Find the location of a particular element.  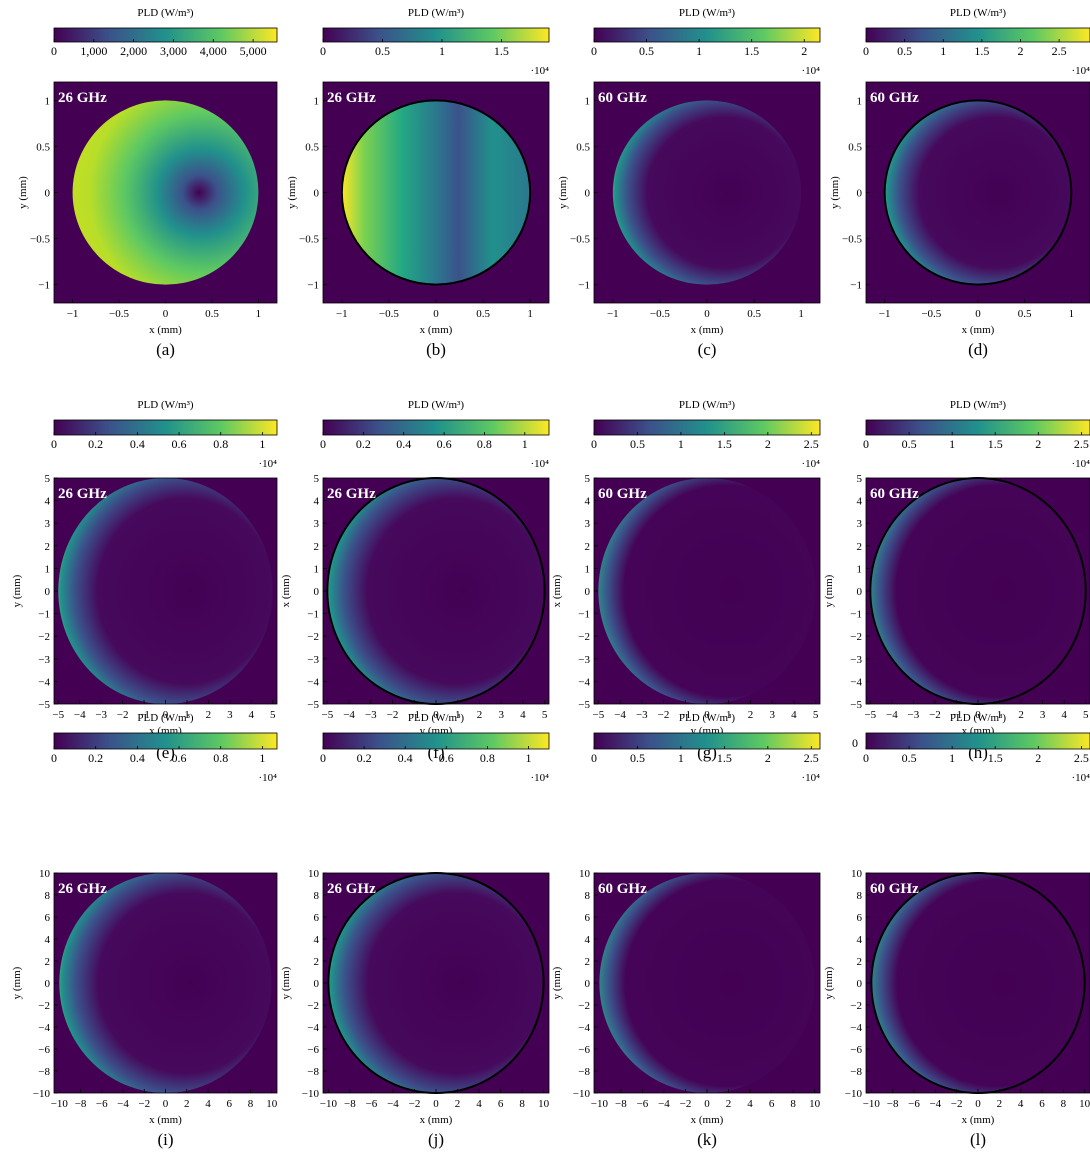

x-tick-label: 5 is located at coordinates (273, 715).